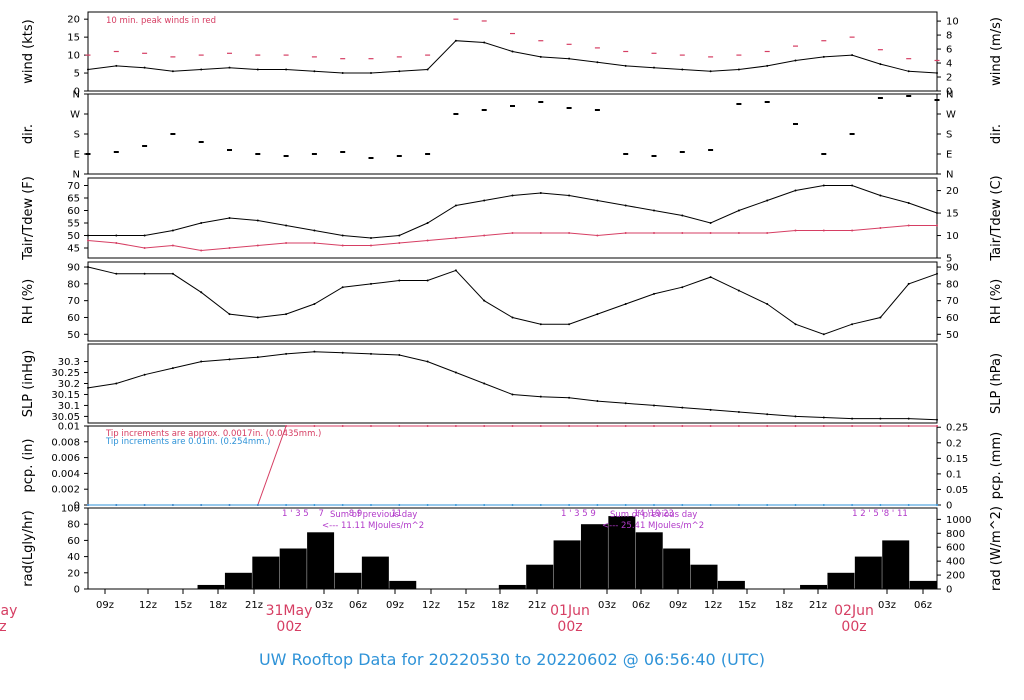  Describe the element at coordinates (431, 605) in the screenshot. I see `x-tick-label: 12z` at that location.